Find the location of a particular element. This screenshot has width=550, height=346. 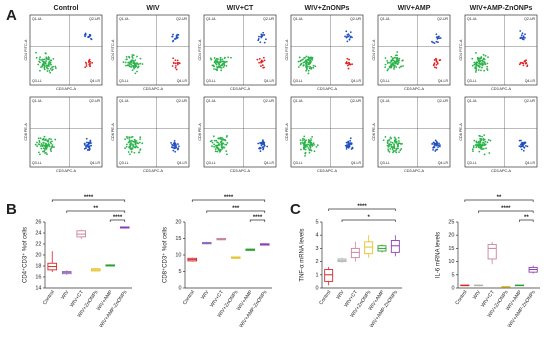

group-header: WIV is located at coordinates (153, 8).